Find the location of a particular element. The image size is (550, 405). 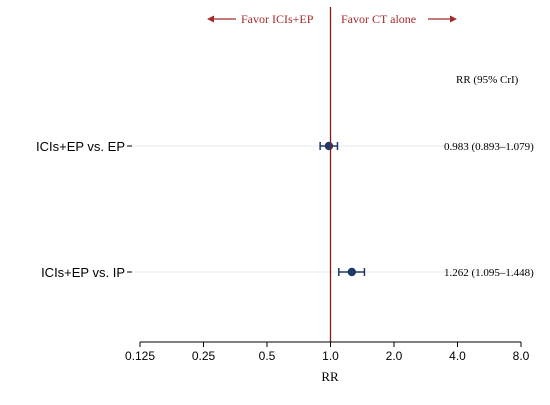

x-tick-label: 0.125 is located at coordinates (140, 356).